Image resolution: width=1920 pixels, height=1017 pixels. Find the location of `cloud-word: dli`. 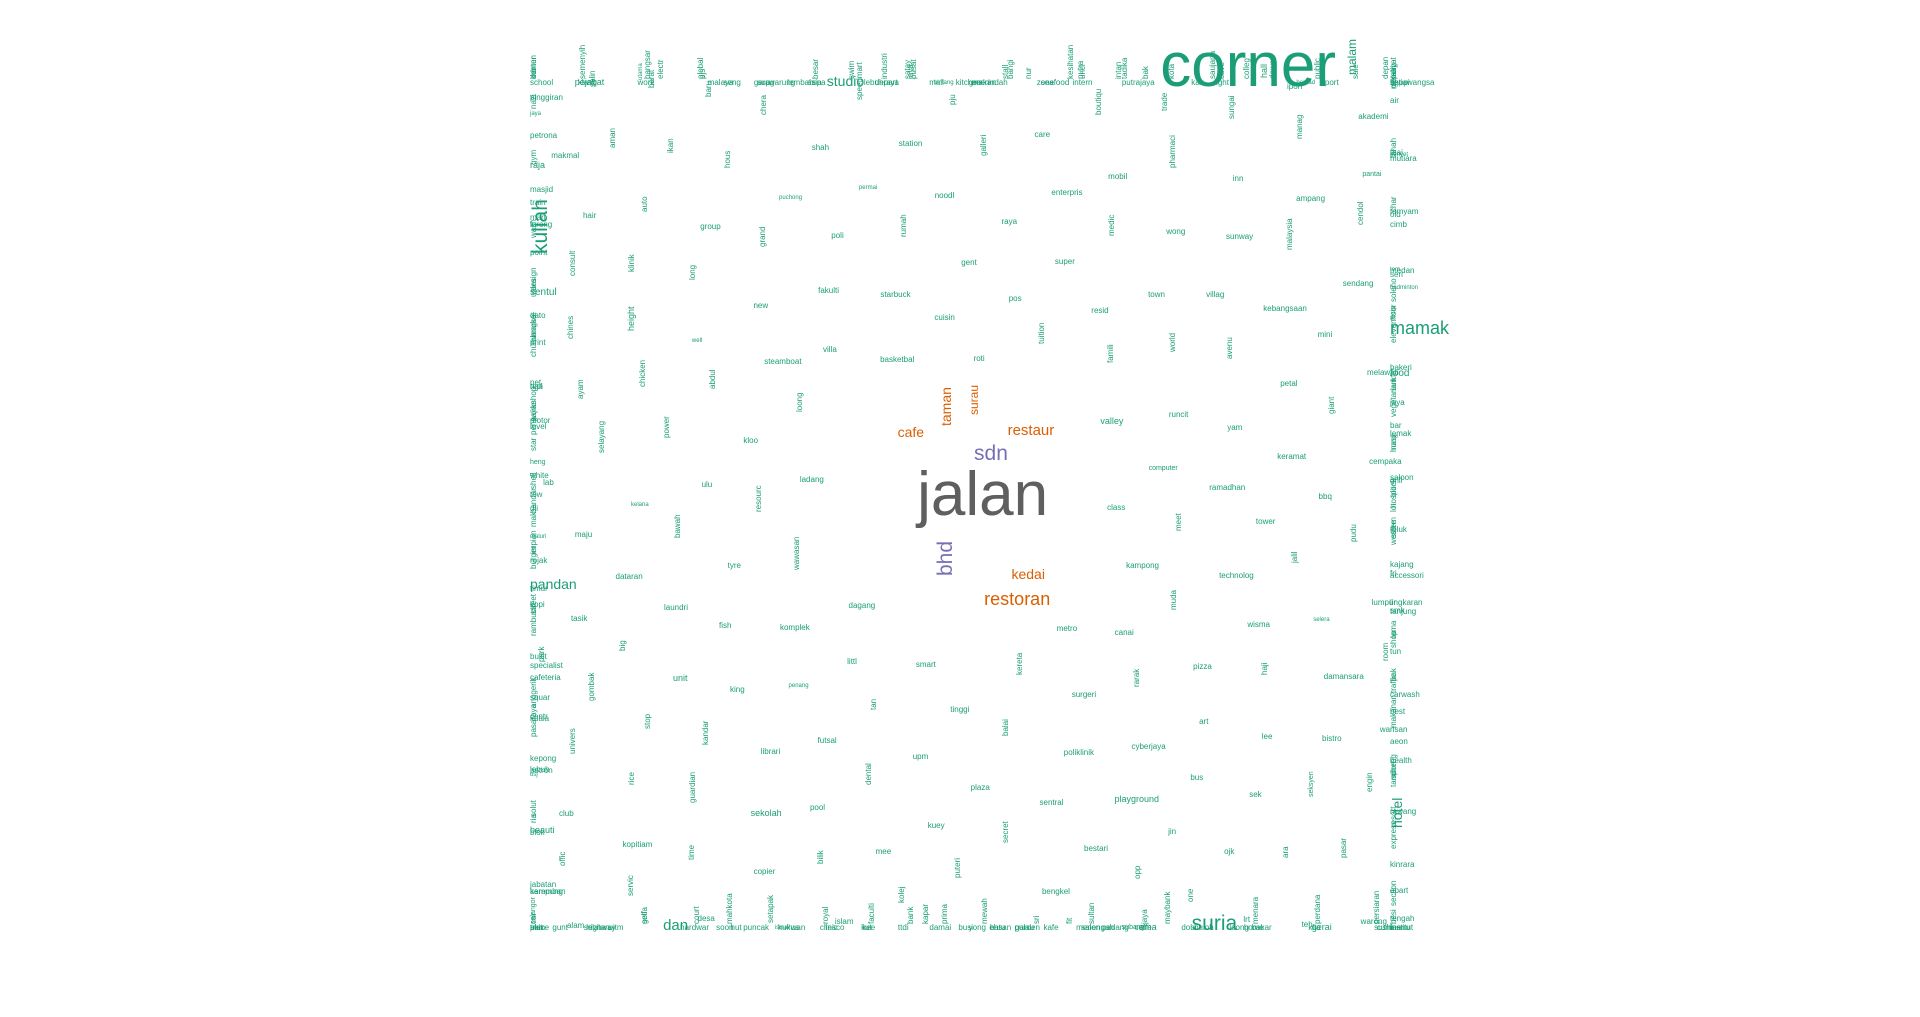

cloud-word: dli is located at coordinates (534, 509).